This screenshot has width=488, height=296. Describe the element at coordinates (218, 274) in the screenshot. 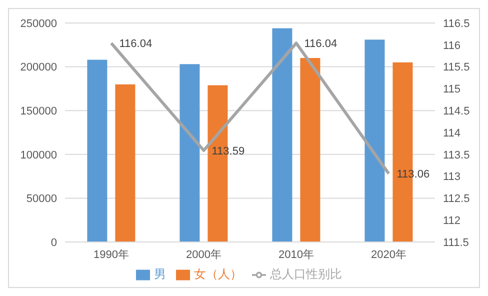

I see `legend-label: 女（人）` at that location.